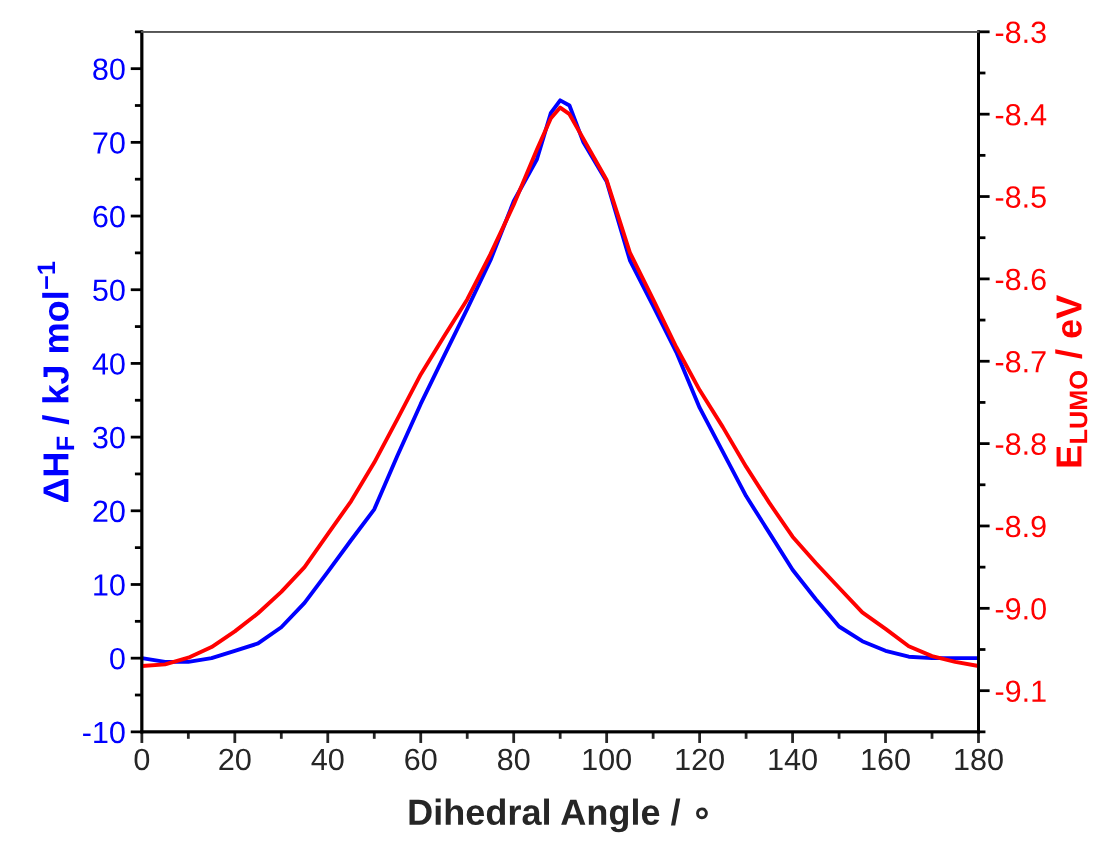 The height and width of the screenshot is (860, 1117). Describe the element at coordinates (109, 511) in the screenshot. I see `y-tick-label: 20` at that location.